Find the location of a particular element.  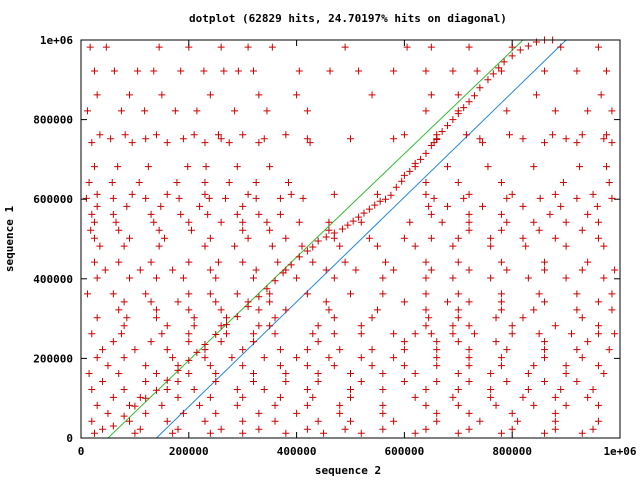

x-tick-label: 1e+06 is located at coordinates (619, 451).